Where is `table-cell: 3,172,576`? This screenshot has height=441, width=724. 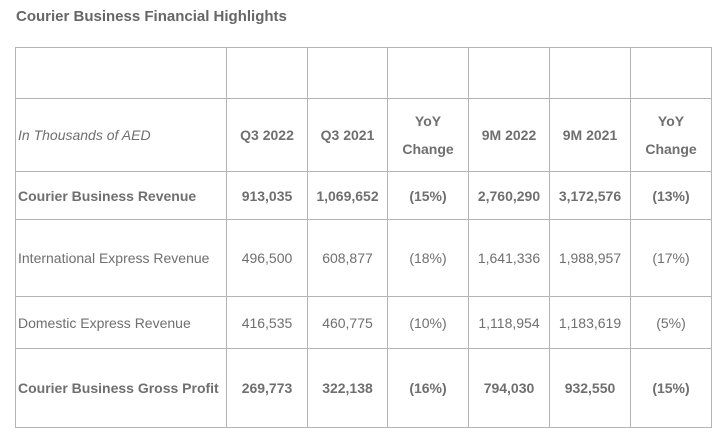 table-cell: 3,172,576 is located at coordinates (590, 195).